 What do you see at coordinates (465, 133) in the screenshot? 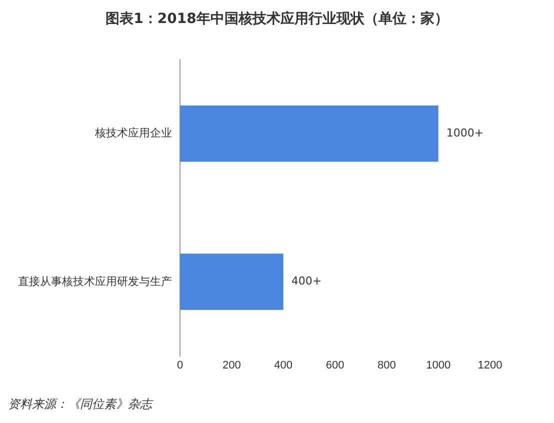
I see `data-label: 1000+` at bounding box center [465, 133].